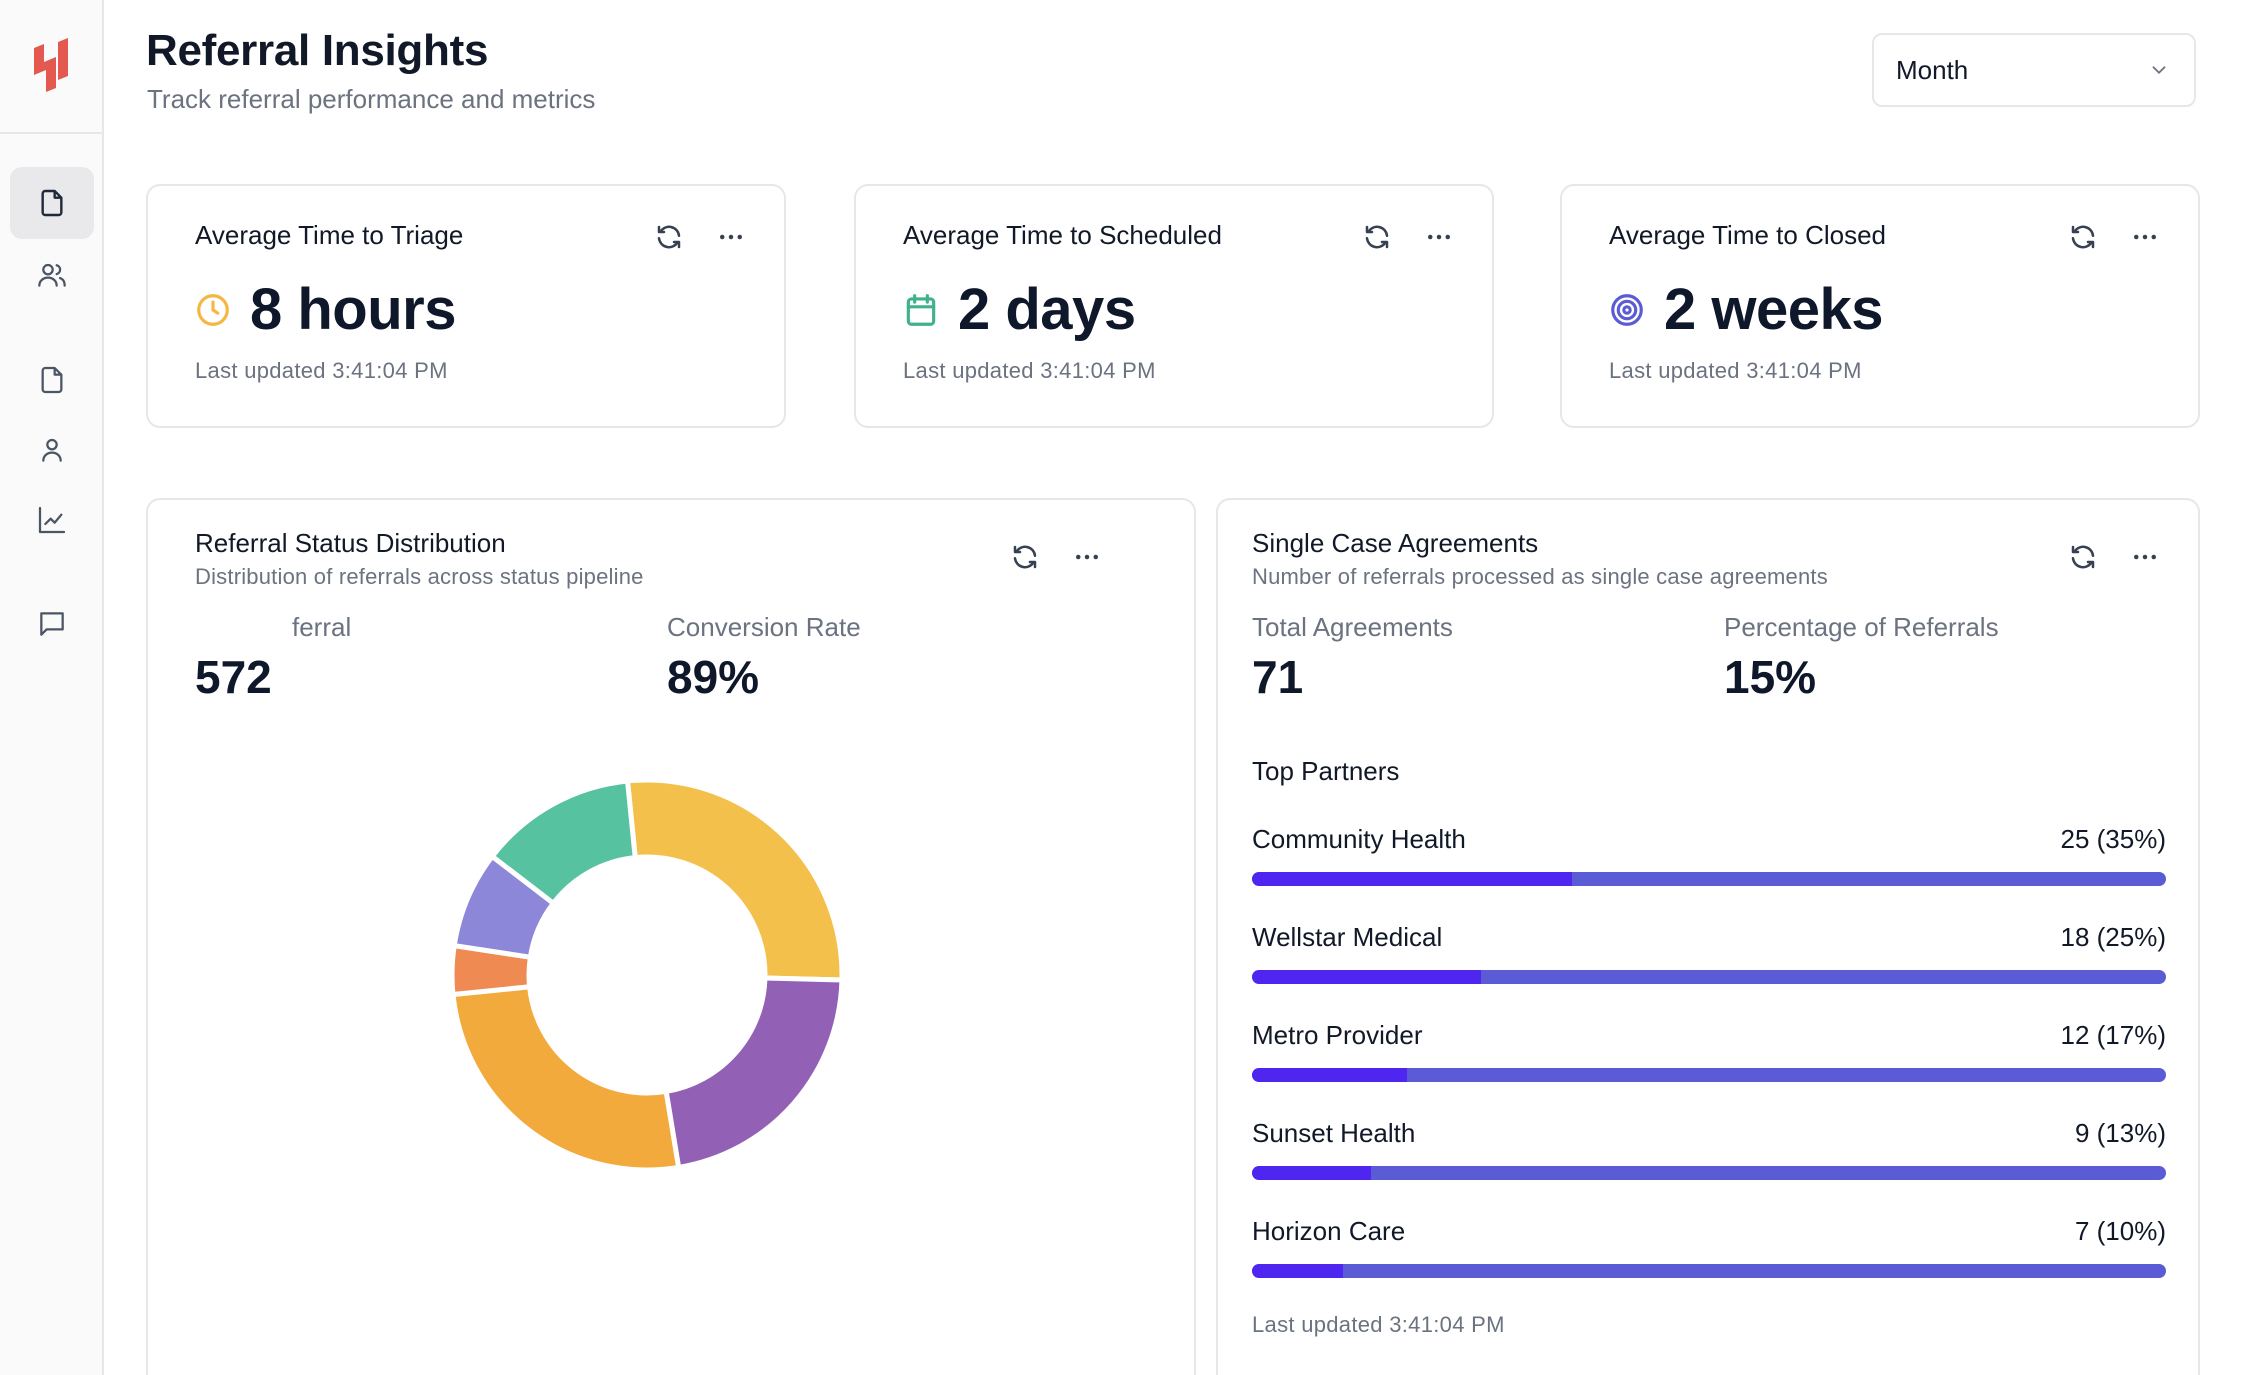 The width and height of the screenshot is (2250, 1375). What do you see at coordinates (1326, 771) in the screenshot?
I see `top-partners-heading: Top Partners` at bounding box center [1326, 771].